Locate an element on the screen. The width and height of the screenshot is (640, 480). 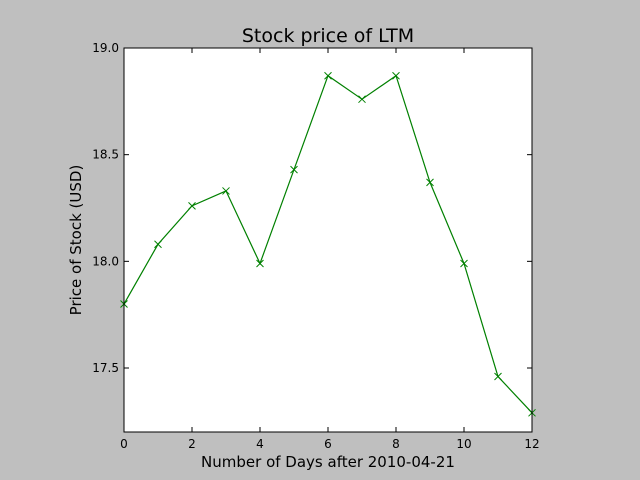
y-axis-label: Price of Stock (USD) is located at coordinates (76, 240).